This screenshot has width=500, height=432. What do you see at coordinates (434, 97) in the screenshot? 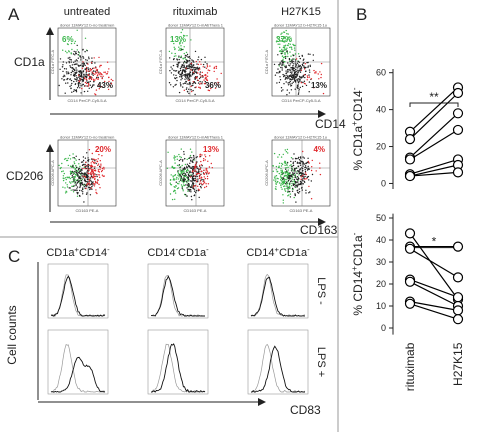
I see `significance: **` at bounding box center [434, 97].